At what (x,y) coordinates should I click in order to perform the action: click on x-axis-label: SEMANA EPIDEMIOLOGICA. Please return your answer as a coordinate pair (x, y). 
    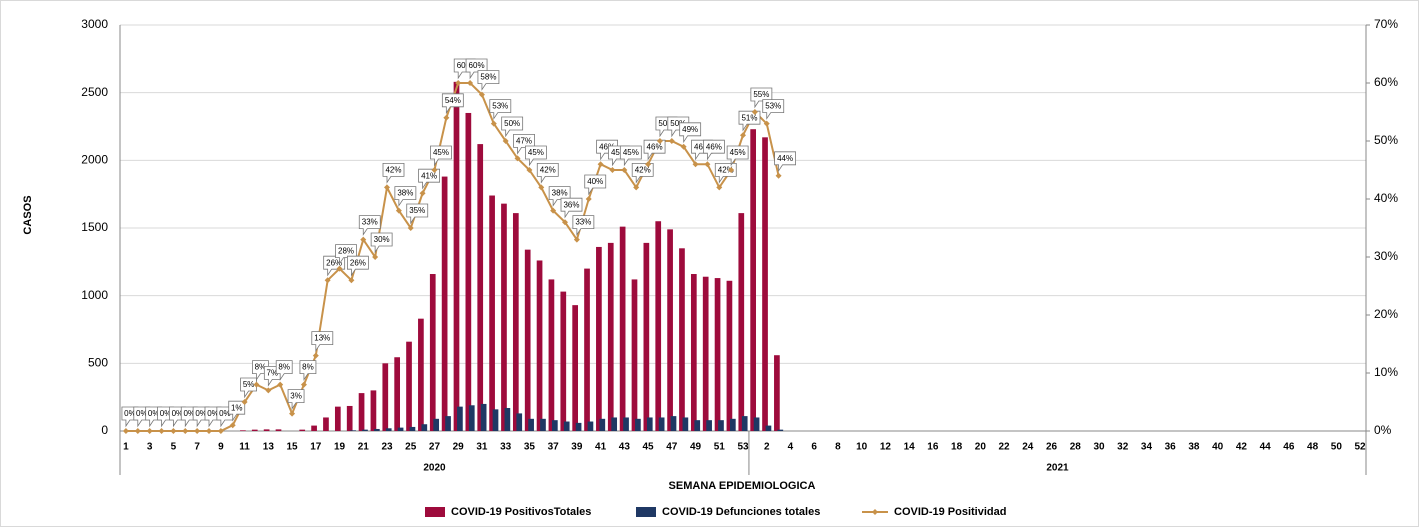
    Looking at the image, I should click on (742, 486).